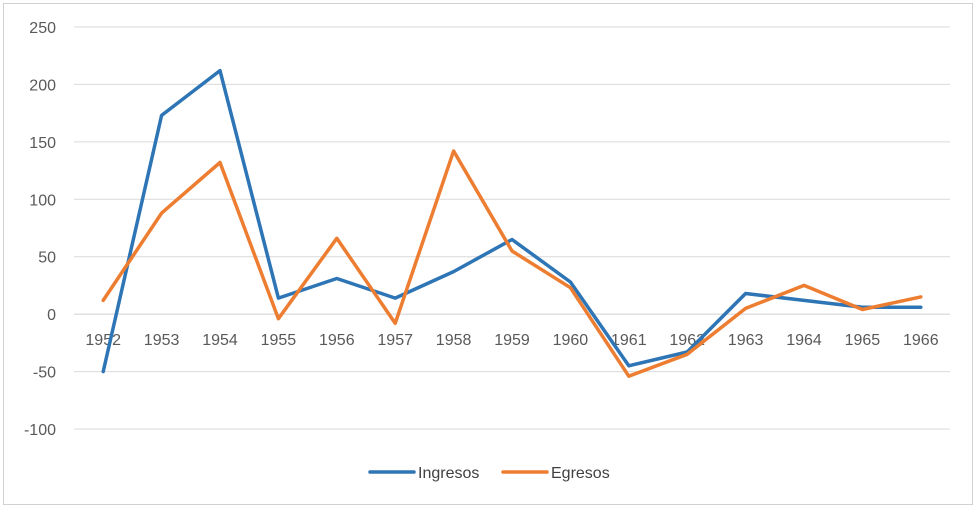  What do you see at coordinates (629, 340) in the screenshot?
I see `x-tick-label: 1961` at bounding box center [629, 340].